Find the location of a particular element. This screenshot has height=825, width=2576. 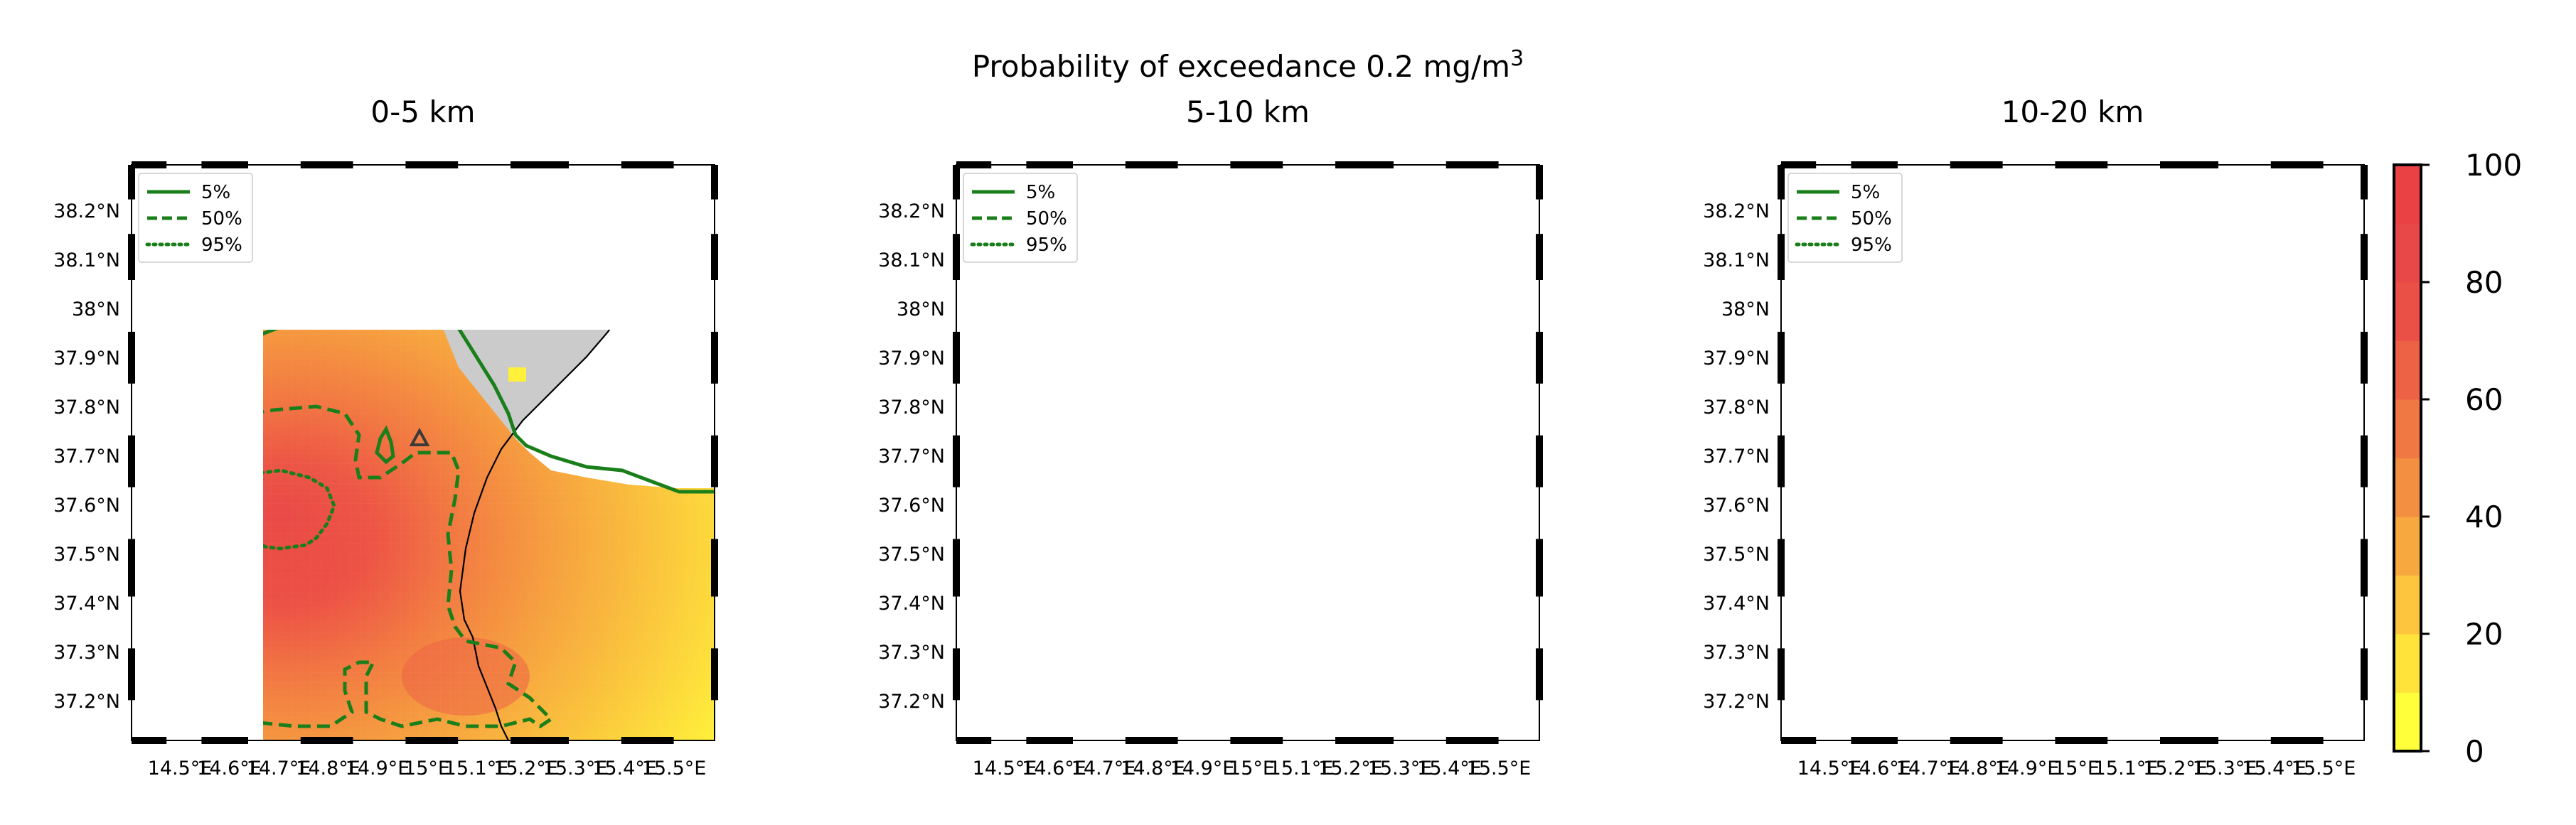

contour-95pct is located at coordinates (299, 509).